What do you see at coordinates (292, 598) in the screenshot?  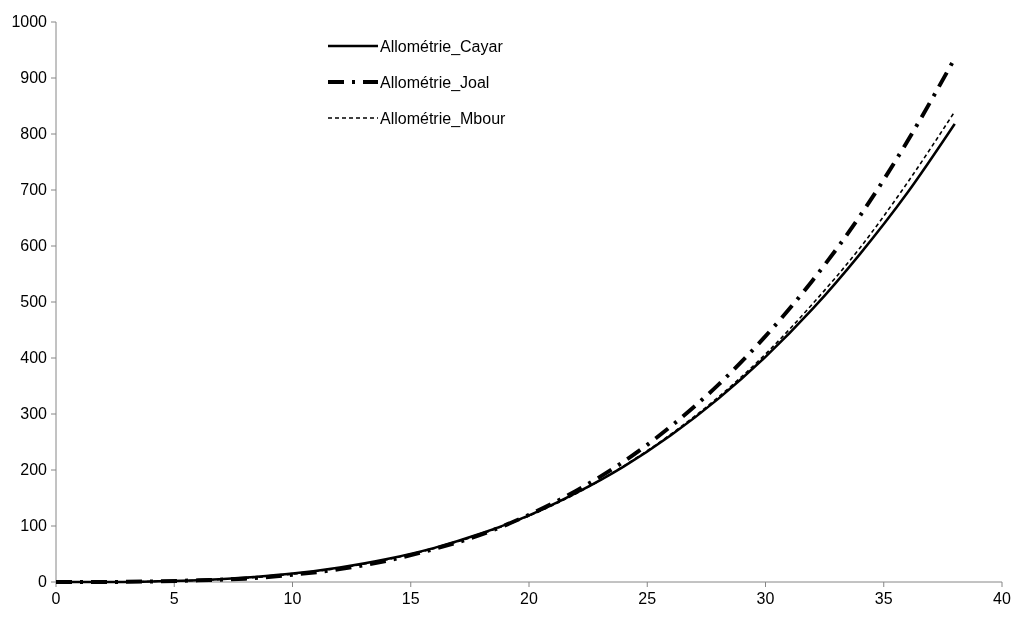 I see `x-tick-label: 10` at bounding box center [292, 598].